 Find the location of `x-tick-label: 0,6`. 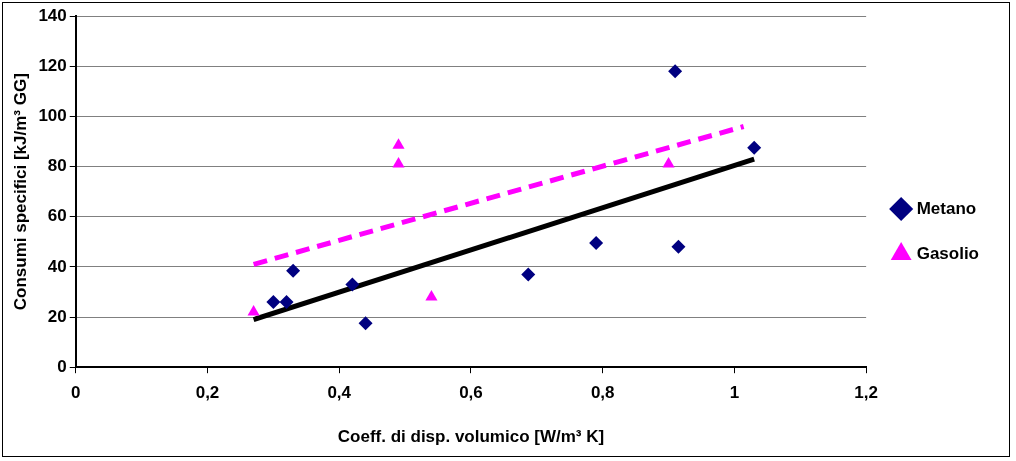

x-tick-label: 0,6 is located at coordinates (471, 393).